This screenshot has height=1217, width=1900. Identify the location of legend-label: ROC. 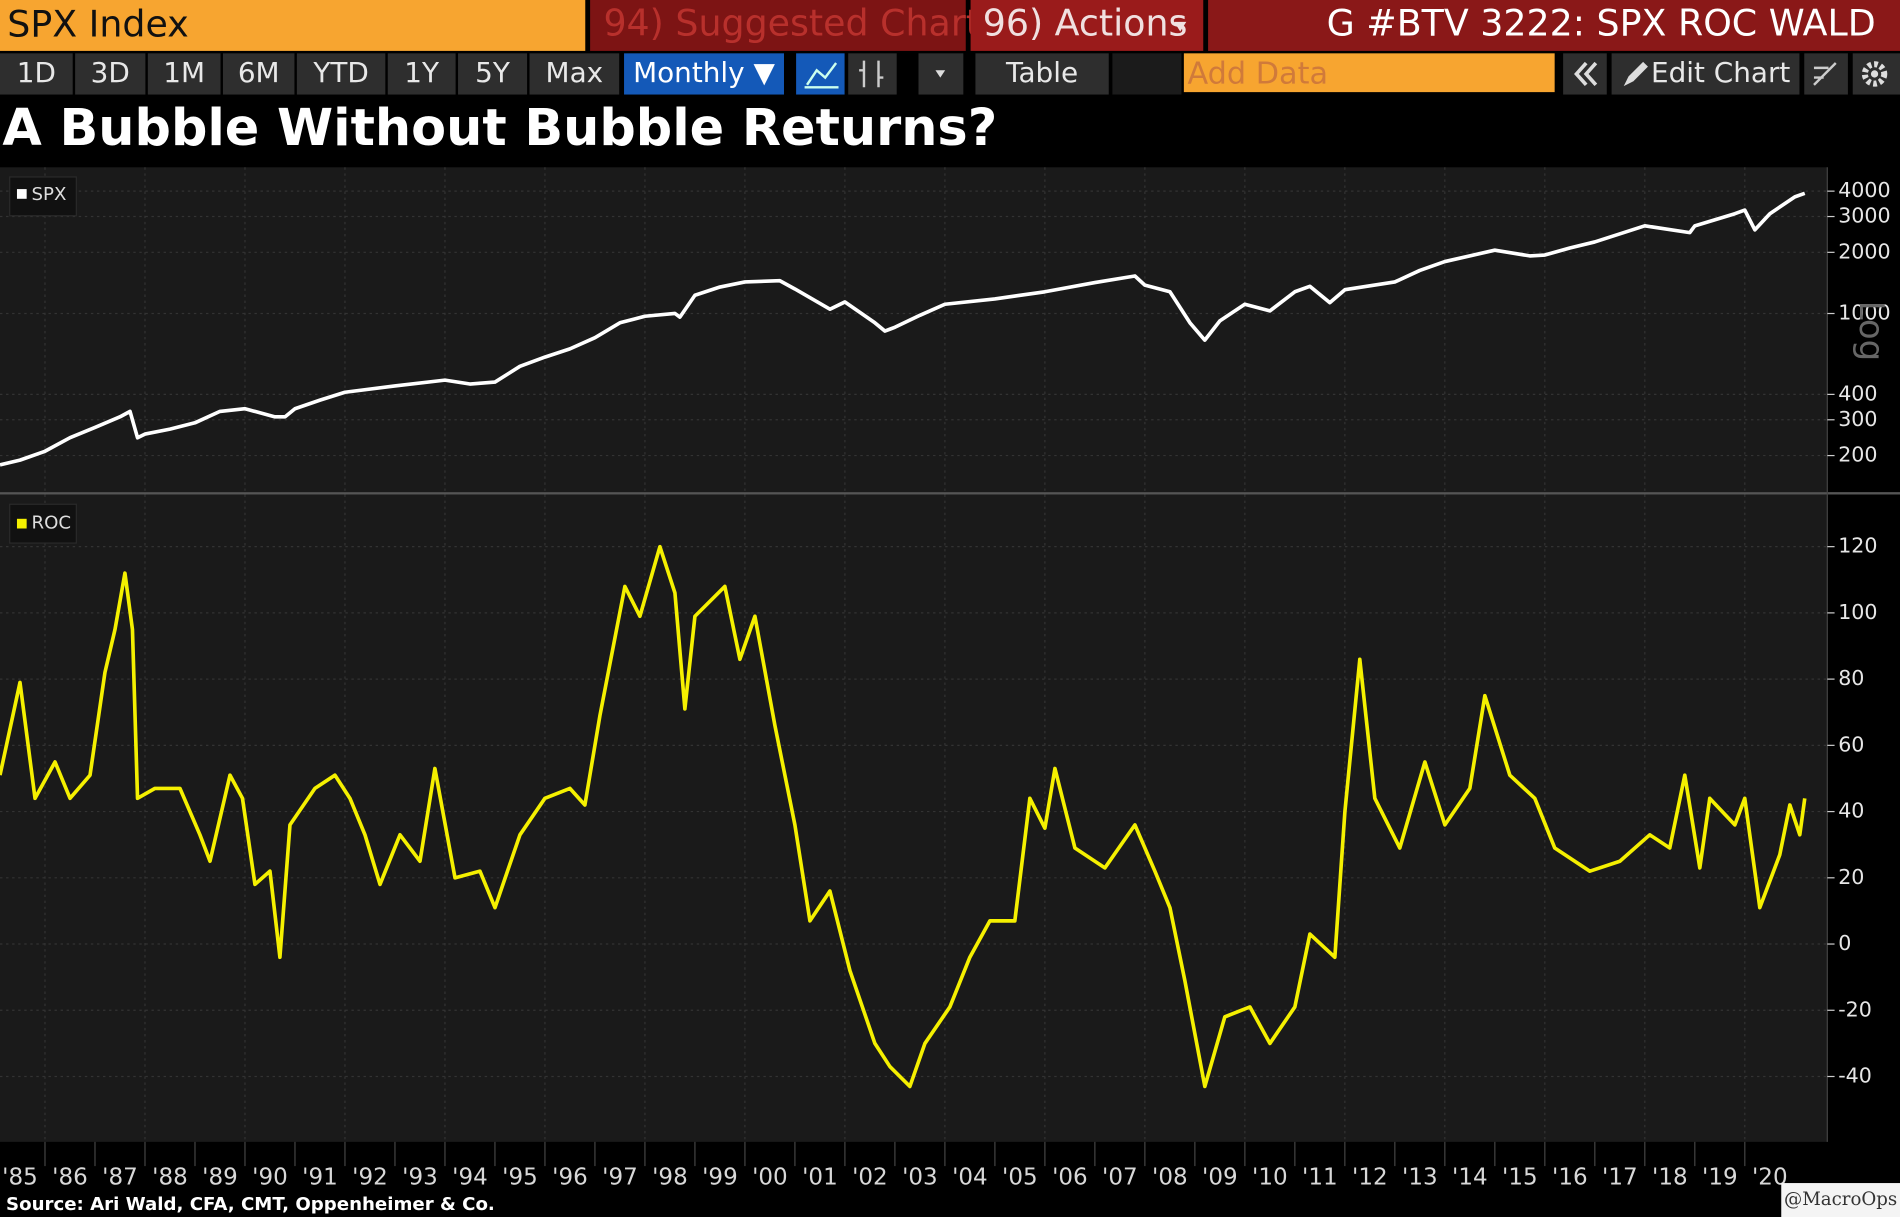
(52, 523).